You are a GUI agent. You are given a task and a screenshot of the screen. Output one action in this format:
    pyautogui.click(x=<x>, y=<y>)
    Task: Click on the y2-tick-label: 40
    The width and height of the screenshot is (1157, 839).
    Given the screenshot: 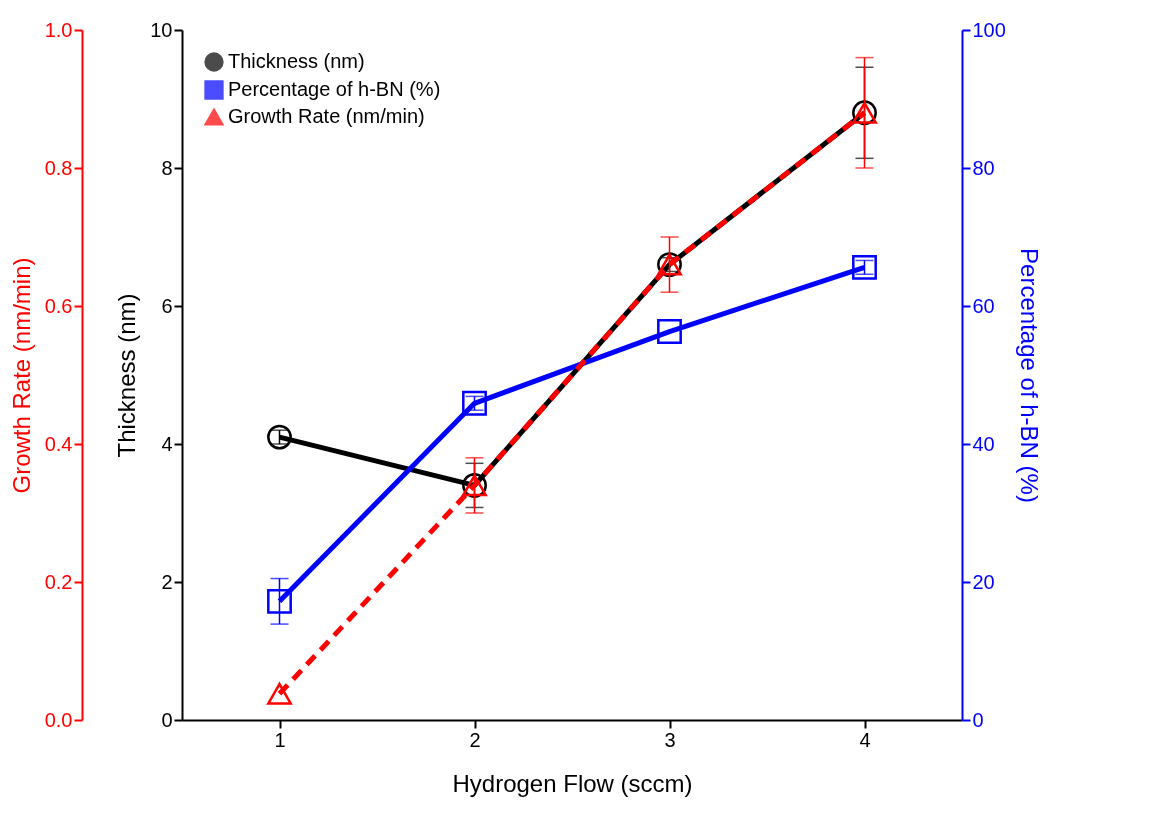 What is the action you would take?
    pyautogui.click(x=983, y=443)
    